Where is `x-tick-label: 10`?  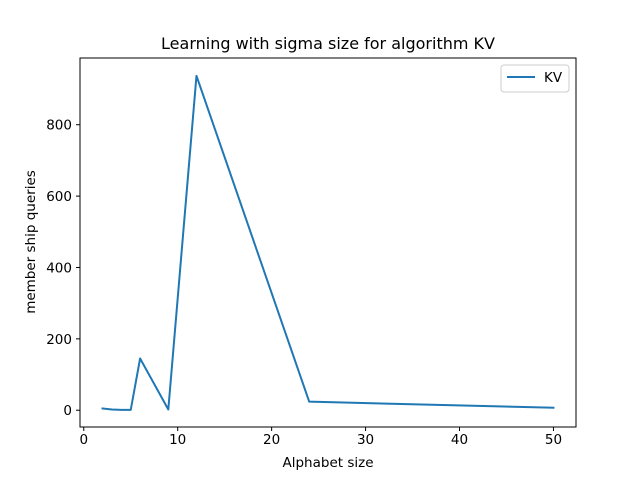 x-tick-label: 10 is located at coordinates (177, 440).